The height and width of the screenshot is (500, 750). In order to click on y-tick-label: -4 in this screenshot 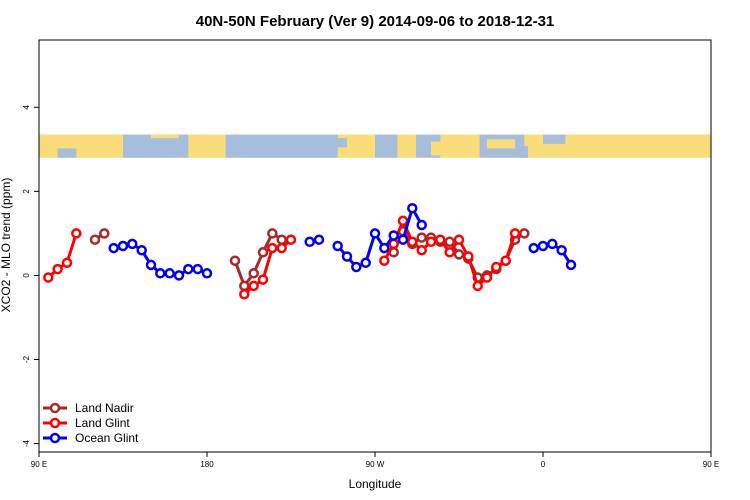, I will do `click(26, 443)`.